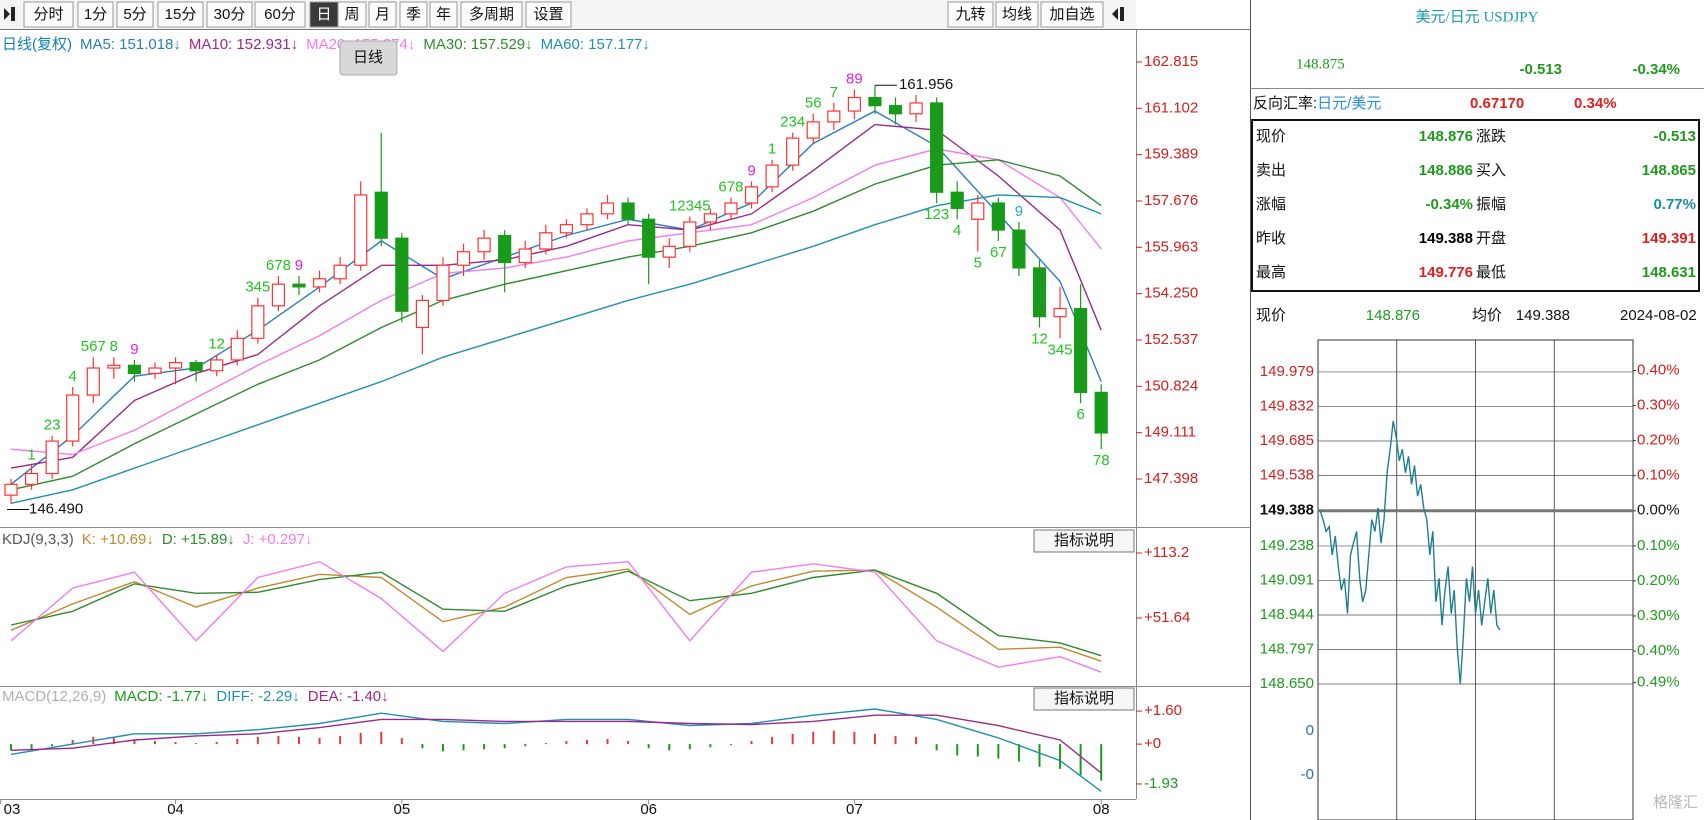 The width and height of the screenshot is (1704, 820). What do you see at coordinates (1349, 103) in the screenshot?
I see `reverse-pair: 日元/美元` at bounding box center [1349, 103].